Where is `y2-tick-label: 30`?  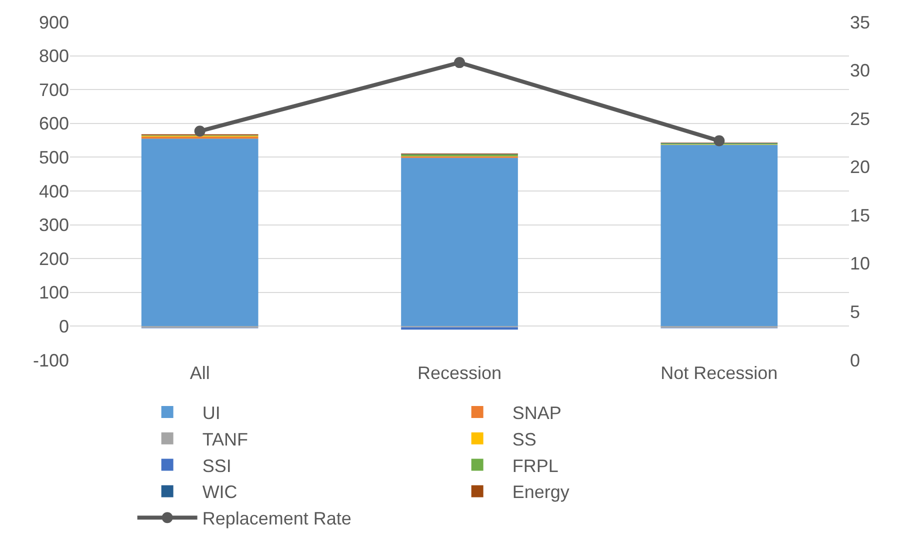 y2-tick-label: 30 is located at coordinates (860, 70).